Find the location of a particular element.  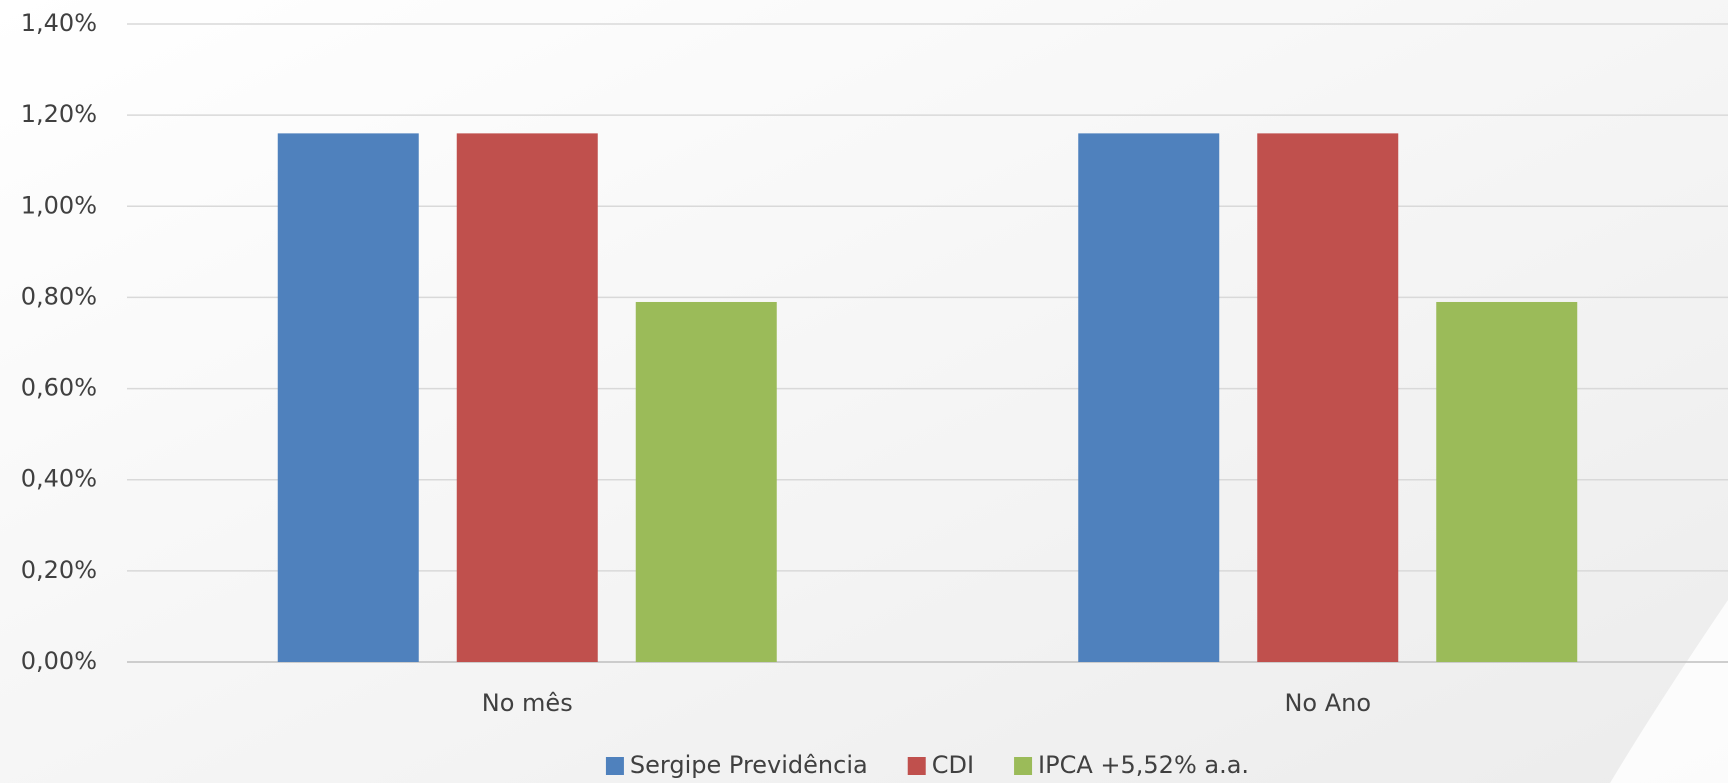

x-tick-label: No mês is located at coordinates (527, 703).